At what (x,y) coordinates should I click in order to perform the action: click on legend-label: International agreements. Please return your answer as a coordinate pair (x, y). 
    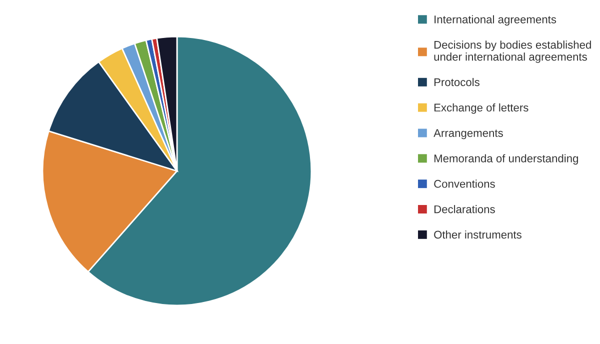
    Looking at the image, I should click on (495, 20).